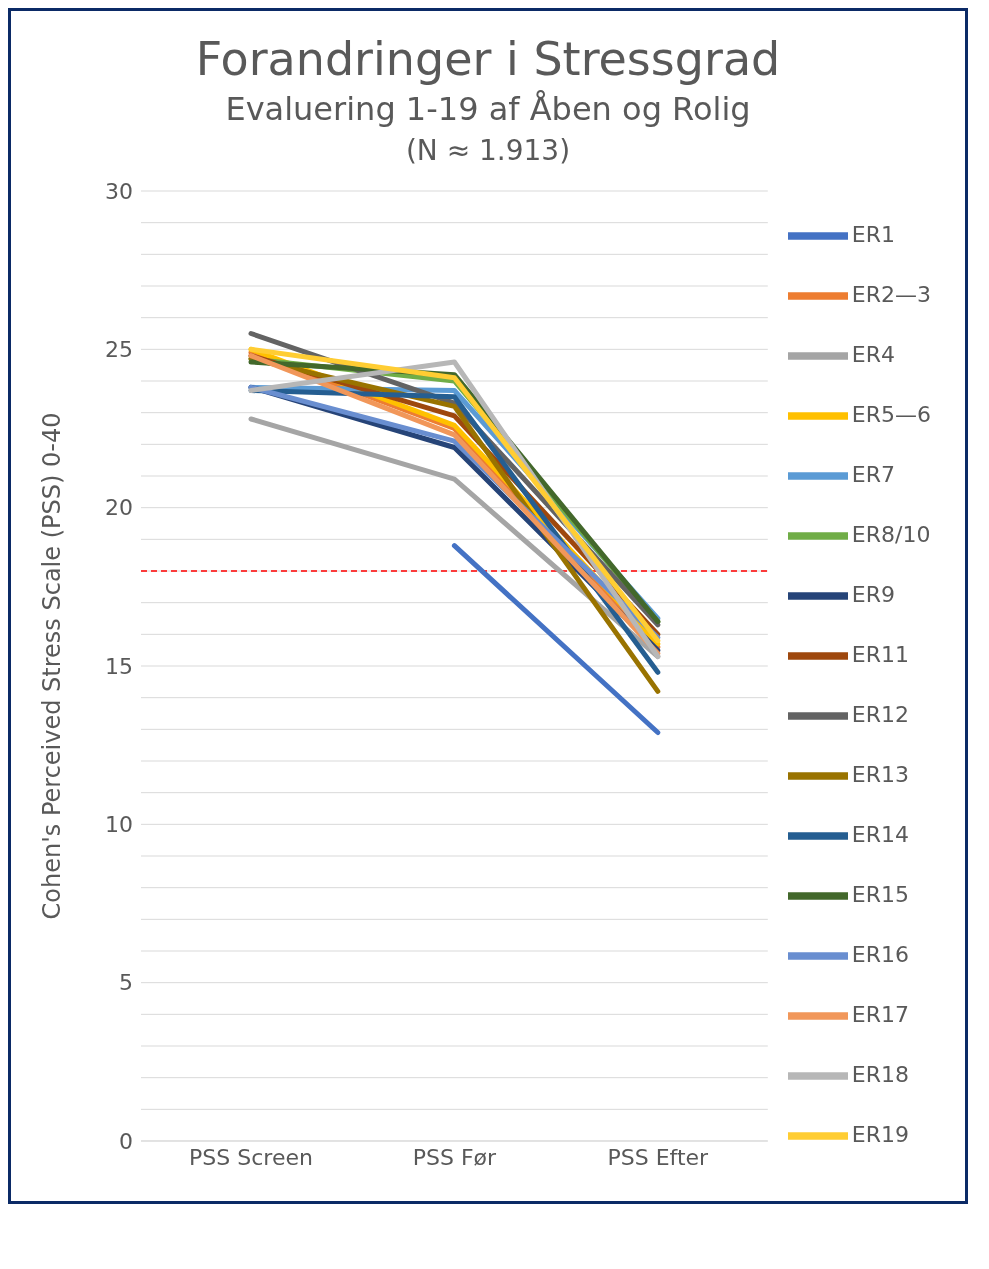 This screenshot has height=1269, width=989. I want to click on legend-label: ER12, so click(880, 714).